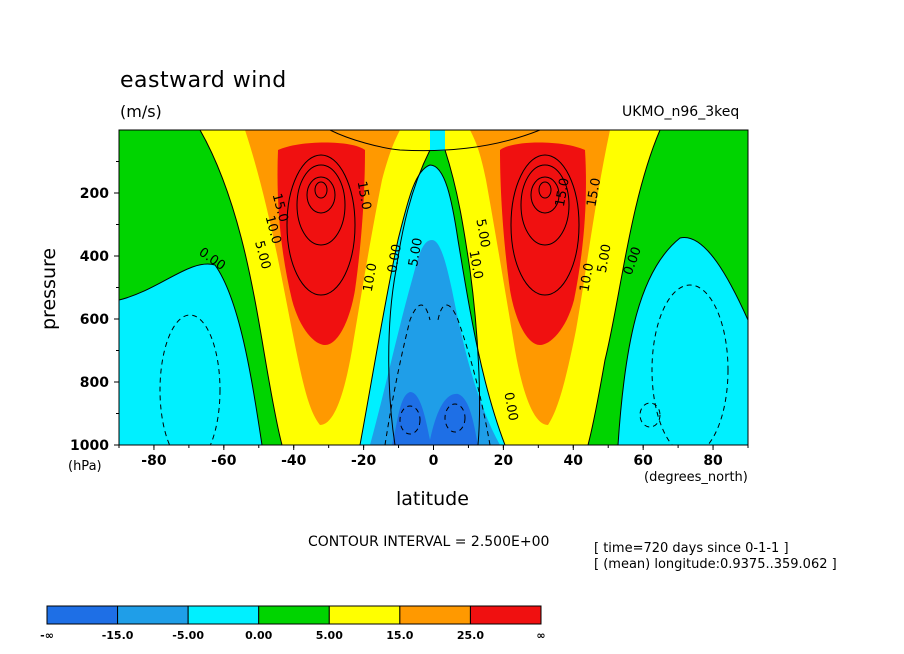 The height and width of the screenshot is (654, 904). Describe the element at coordinates (154, 461) in the screenshot. I see `x-tick-label: -80` at that location.